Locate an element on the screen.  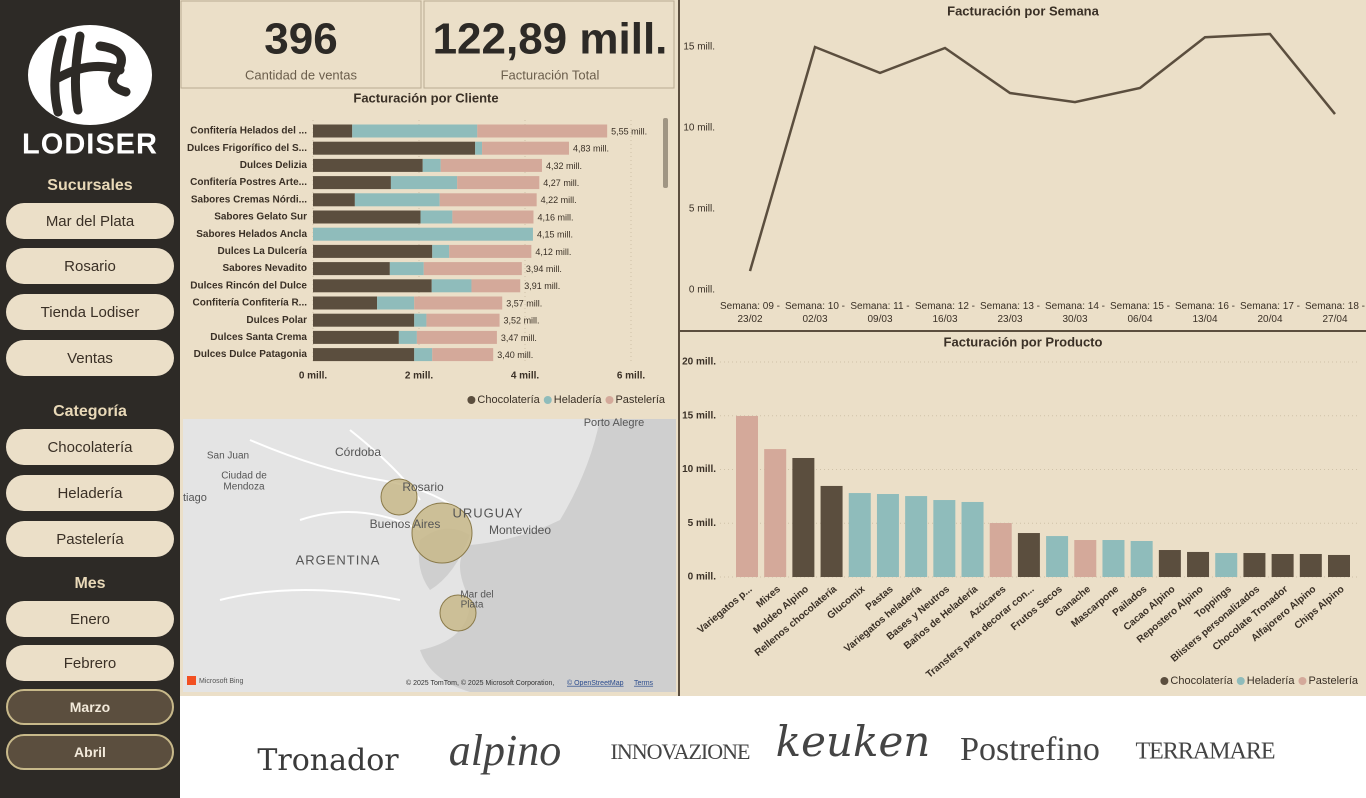
map-label: ARGENTINA is located at coordinates (338, 559).